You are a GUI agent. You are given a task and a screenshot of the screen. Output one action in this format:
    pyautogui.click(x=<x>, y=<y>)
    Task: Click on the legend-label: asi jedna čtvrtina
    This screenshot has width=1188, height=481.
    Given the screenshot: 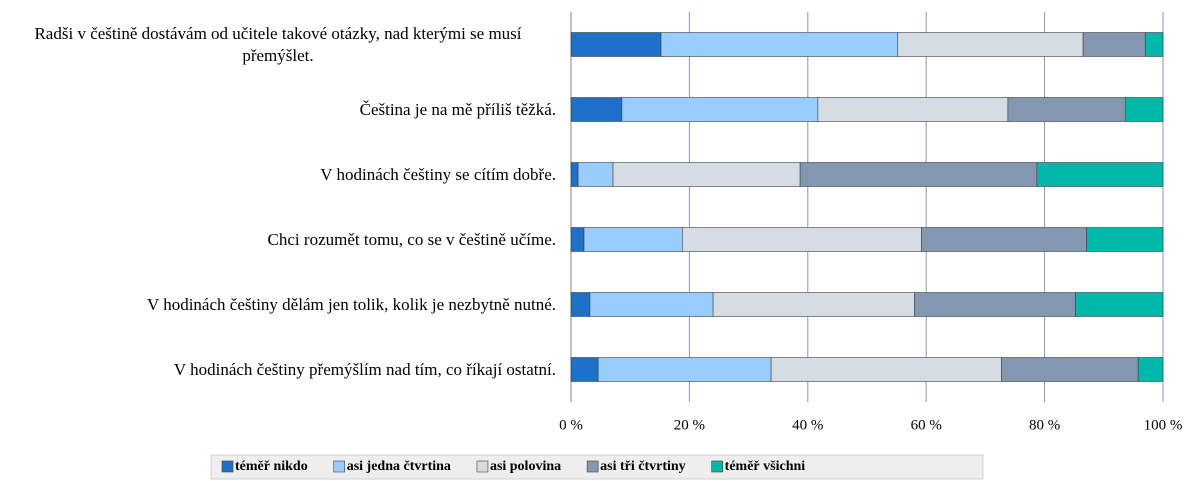 What is the action you would take?
    pyautogui.click(x=399, y=466)
    